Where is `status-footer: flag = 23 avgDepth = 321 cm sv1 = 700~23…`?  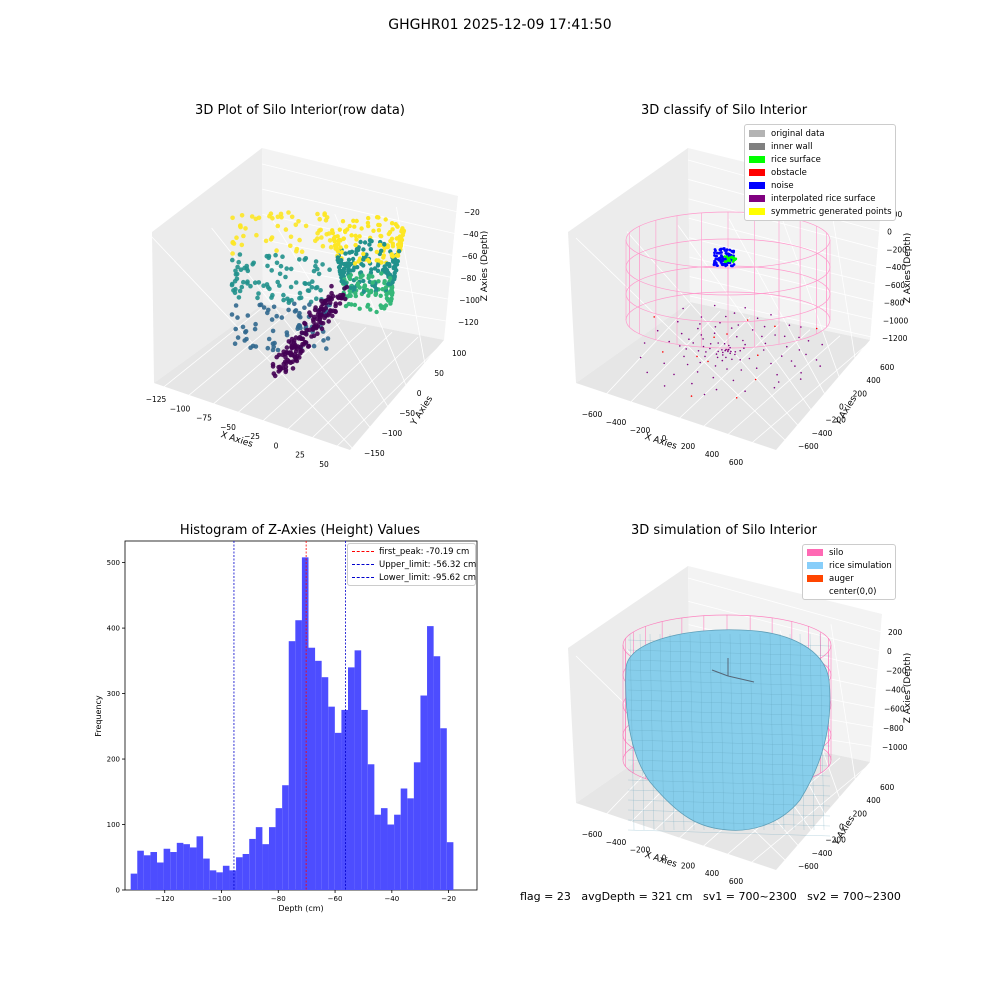
status-footer: flag = 23 avgDepth = 321 cm sv1 = 700~23… is located at coordinates (710, 896).